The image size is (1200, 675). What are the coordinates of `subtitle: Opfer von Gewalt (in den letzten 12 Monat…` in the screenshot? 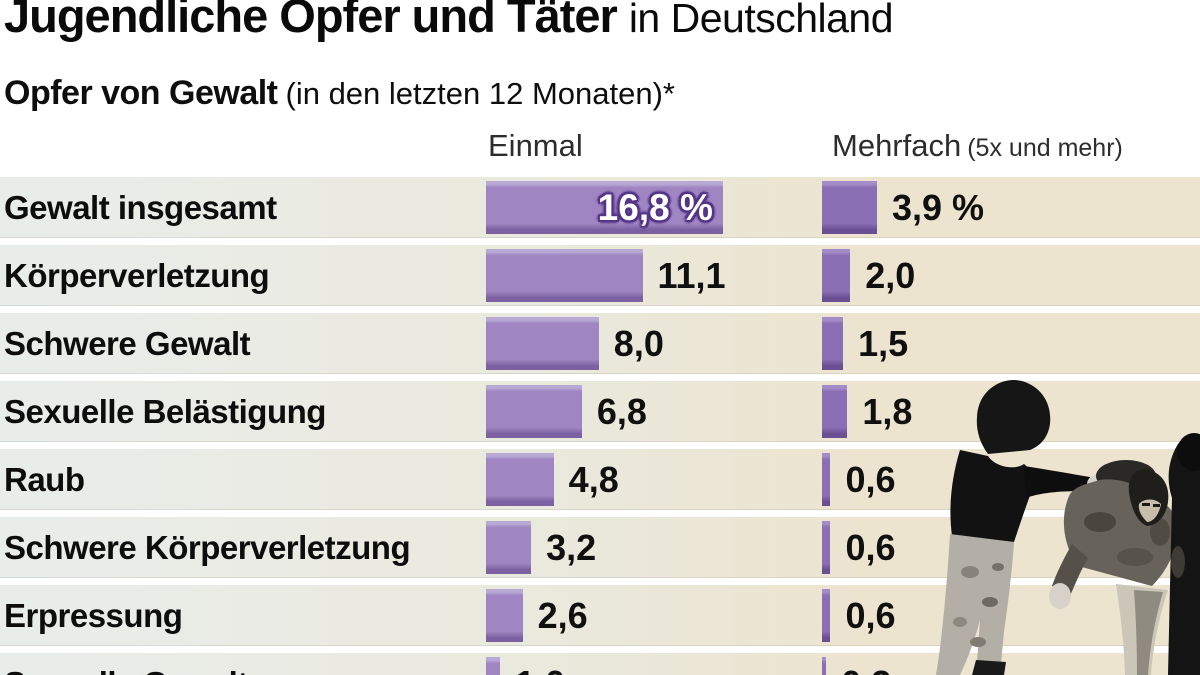 It's located at (339, 93).